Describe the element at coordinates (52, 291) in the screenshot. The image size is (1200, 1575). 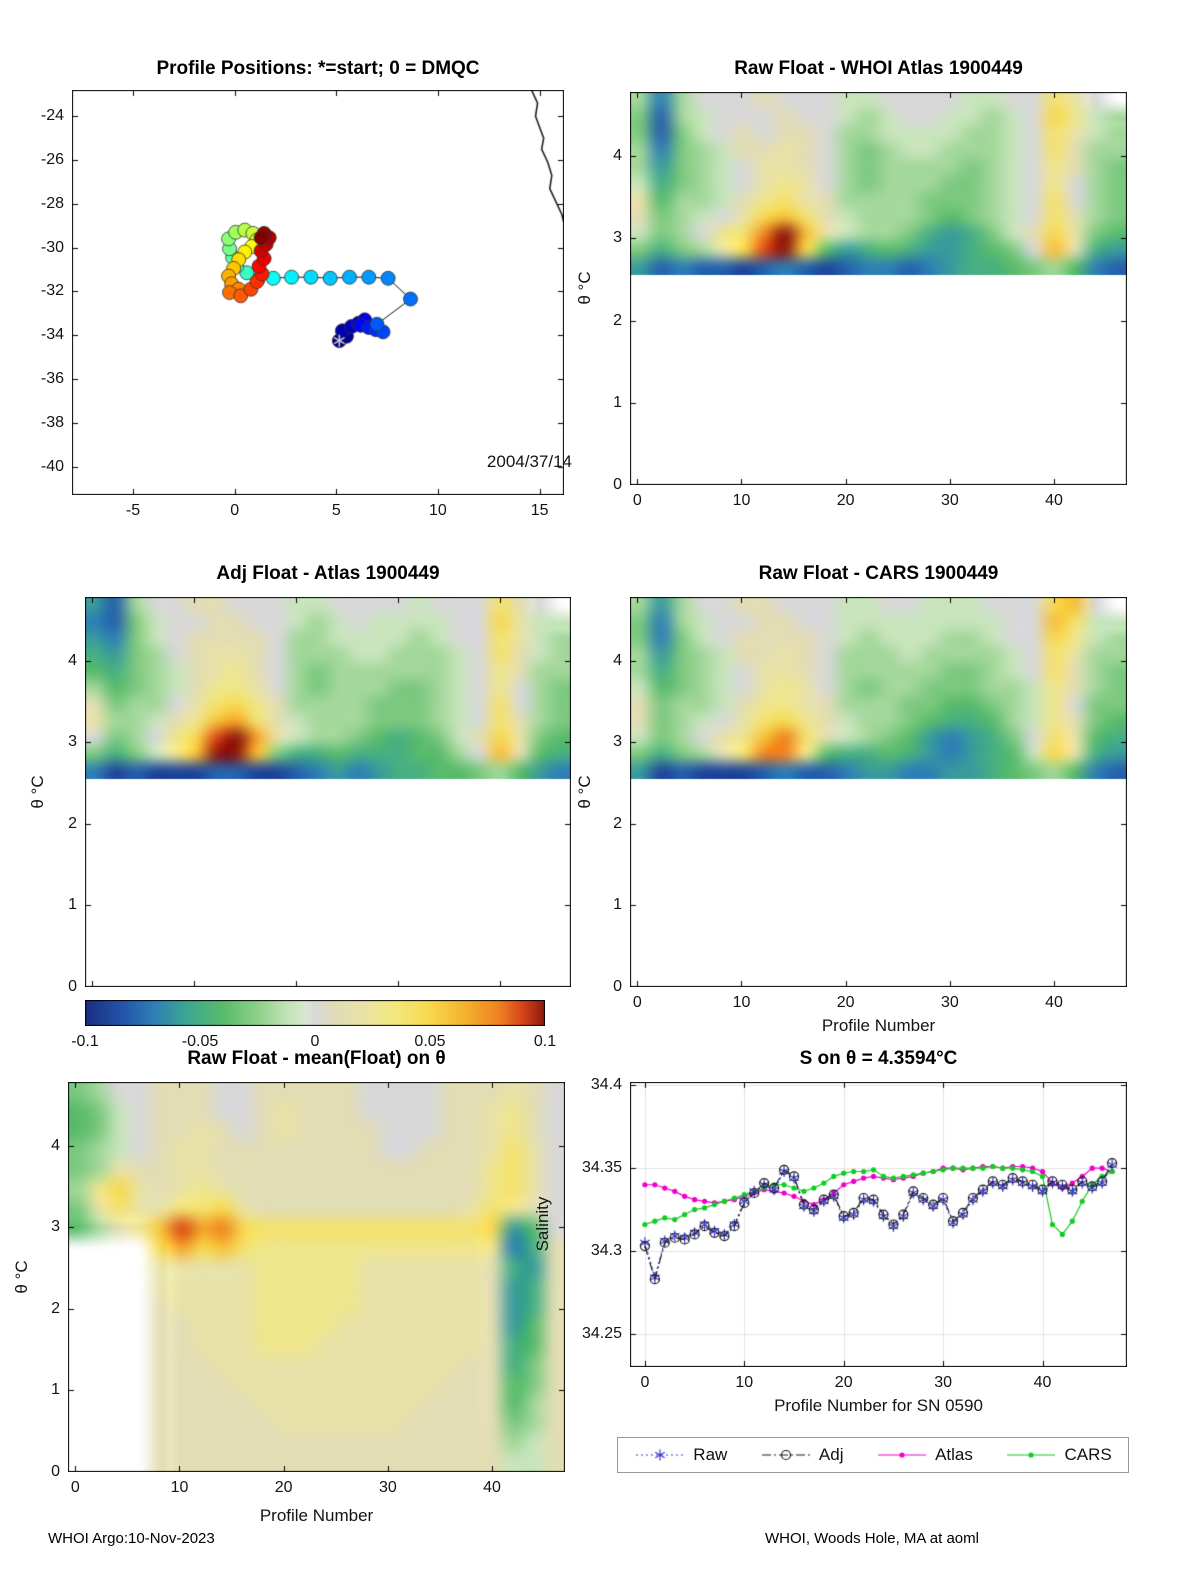
I see `tick-label: -32` at that location.